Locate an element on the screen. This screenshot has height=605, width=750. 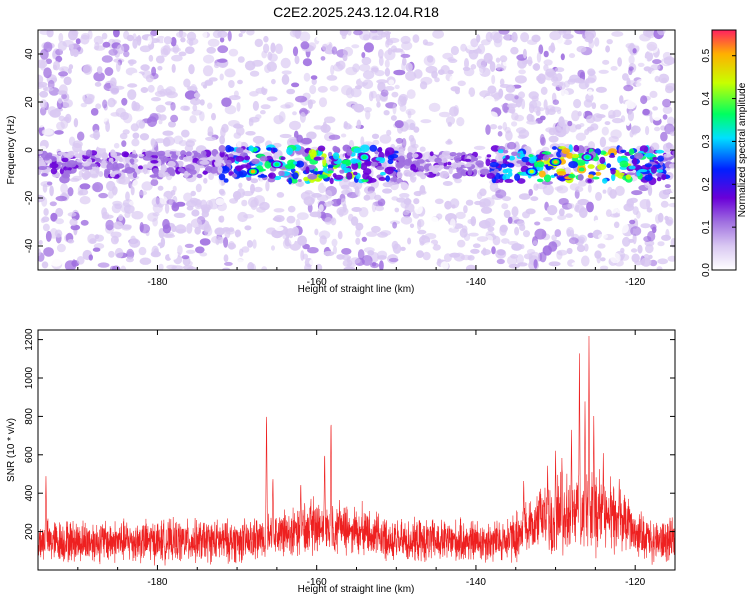
x-tick-label: -140 is located at coordinates (476, 582).